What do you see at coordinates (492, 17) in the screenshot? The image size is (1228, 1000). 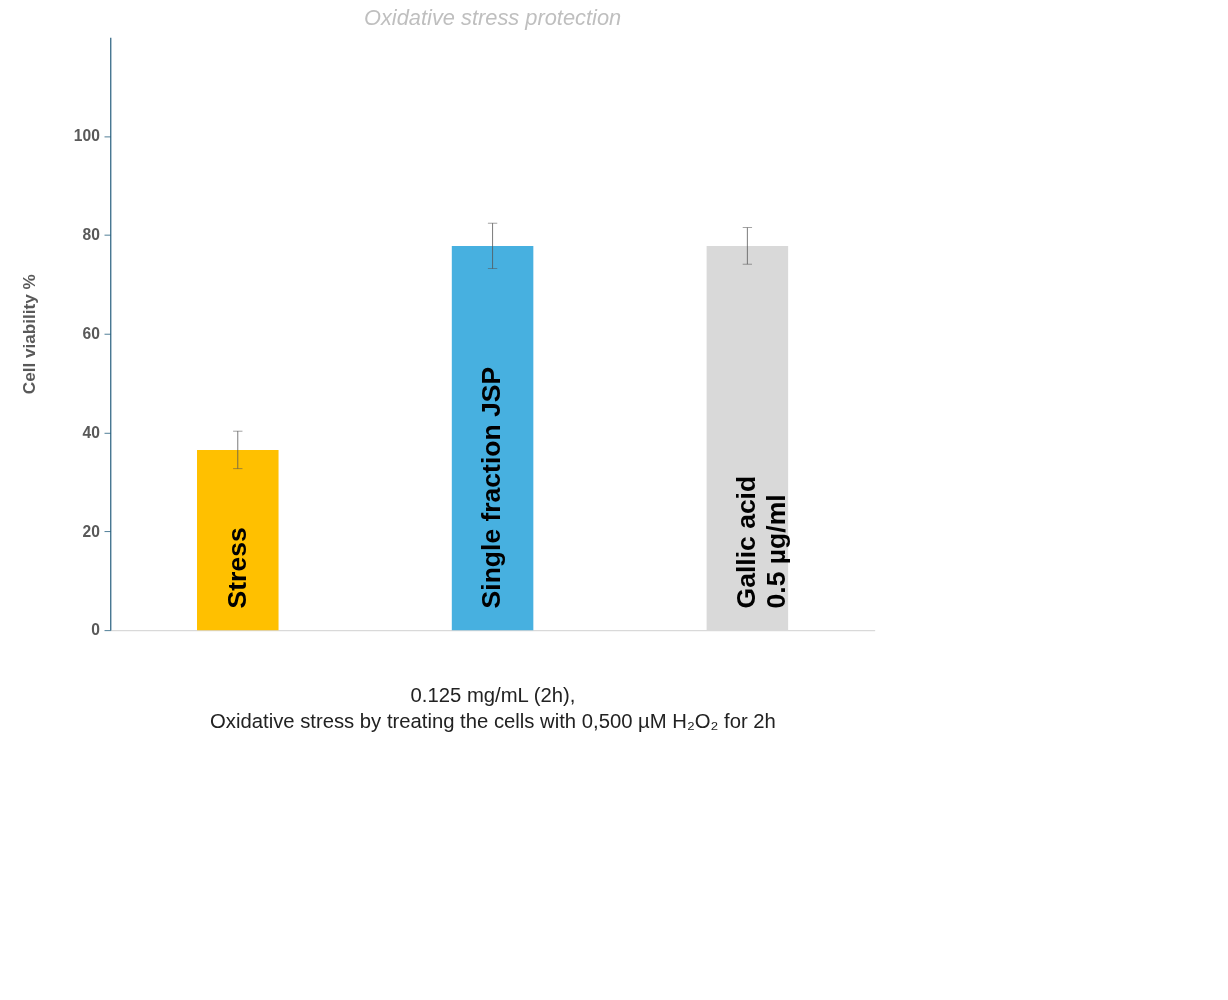 I see `chart-title: Oxidative stress protection` at bounding box center [492, 17].